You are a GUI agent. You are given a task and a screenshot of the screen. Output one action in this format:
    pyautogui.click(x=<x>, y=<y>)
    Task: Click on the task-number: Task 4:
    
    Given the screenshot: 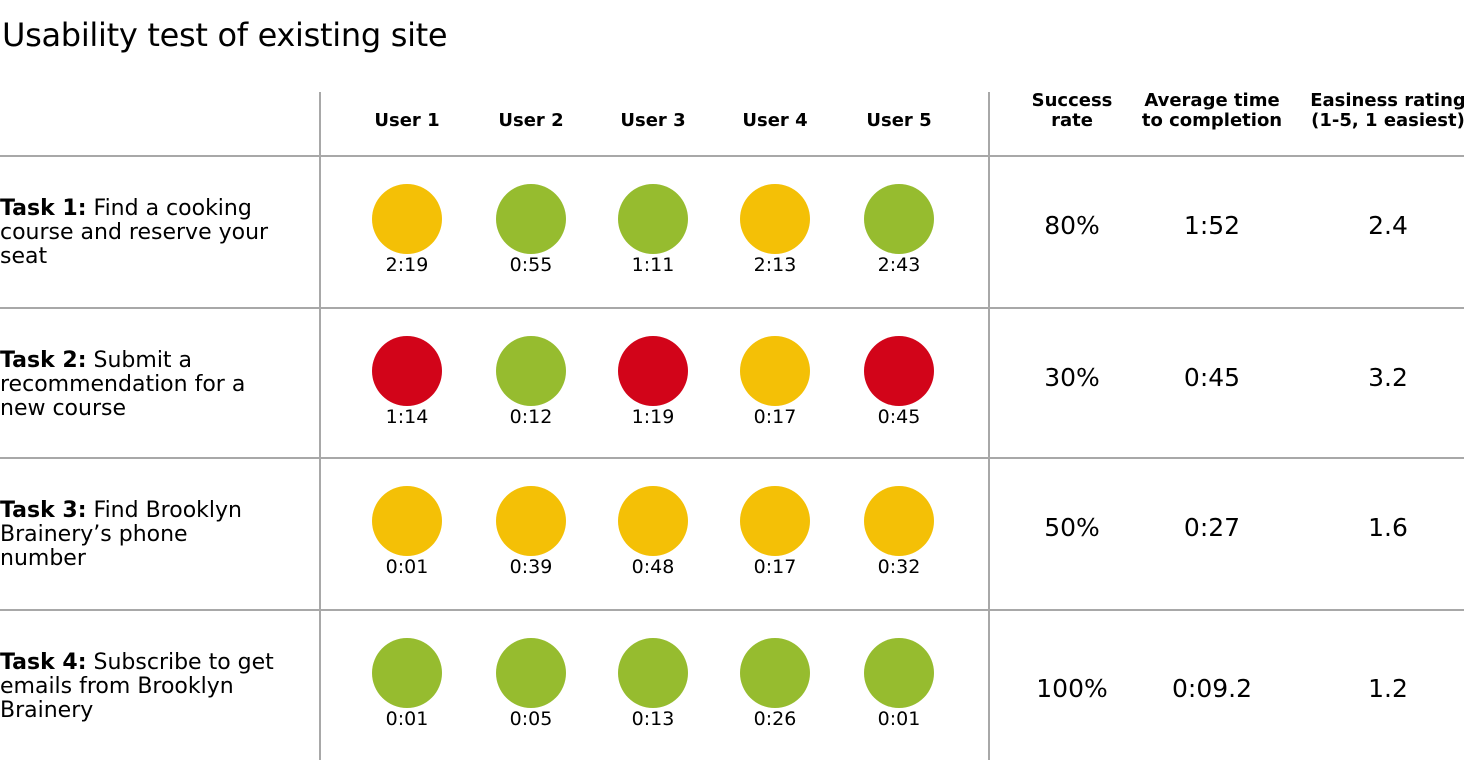 What is the action you would take?
    pyautogui.click(x=43, y=662)
    